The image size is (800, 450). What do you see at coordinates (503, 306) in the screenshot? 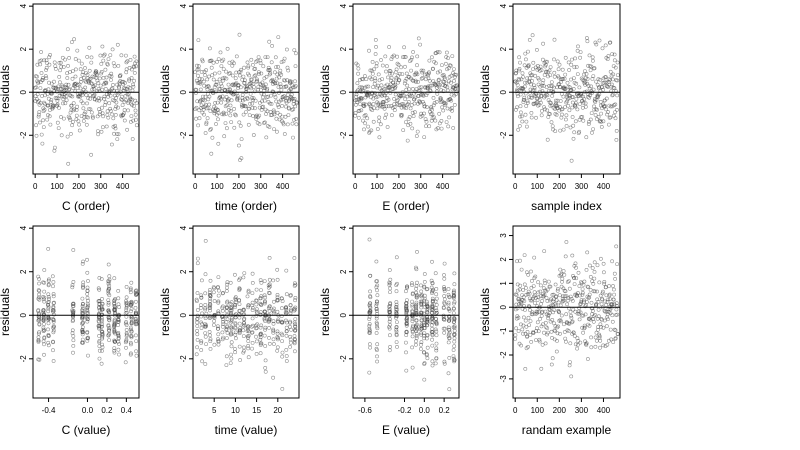
I see `y-tick-label: 0` at bounding box center [503, 306].